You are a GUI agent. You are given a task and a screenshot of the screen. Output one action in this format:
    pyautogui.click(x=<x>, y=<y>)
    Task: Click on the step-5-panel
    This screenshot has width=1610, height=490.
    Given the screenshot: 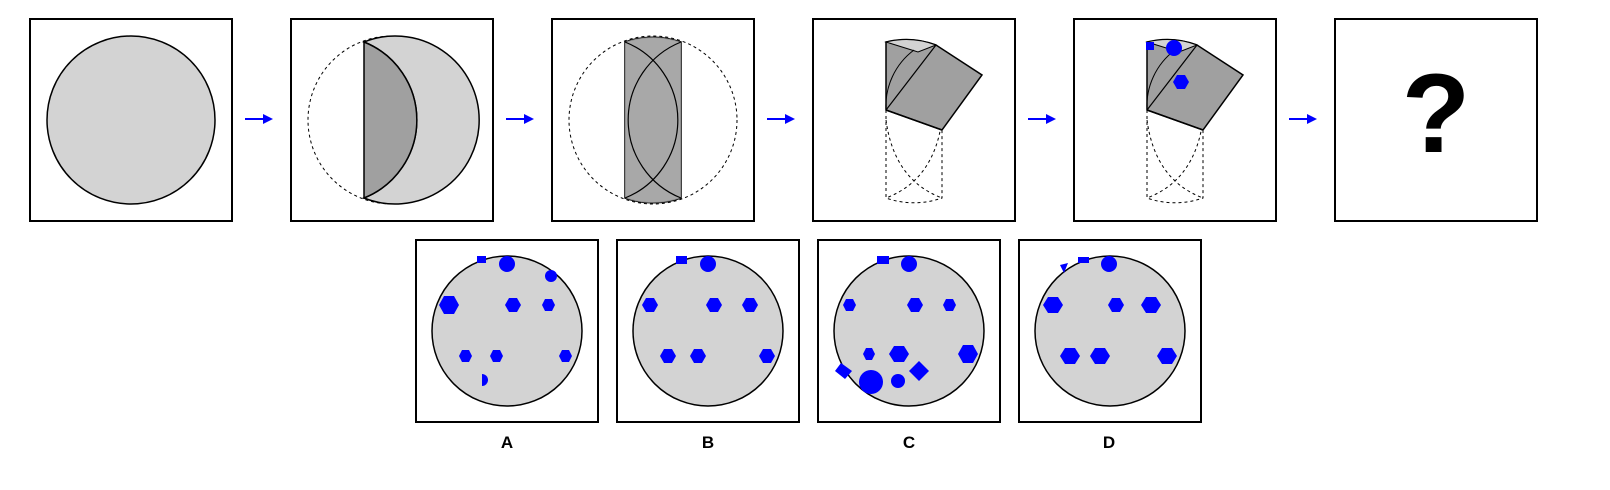 What is the action you would take?
    pyautogui.click(x=1175, y=120)
    